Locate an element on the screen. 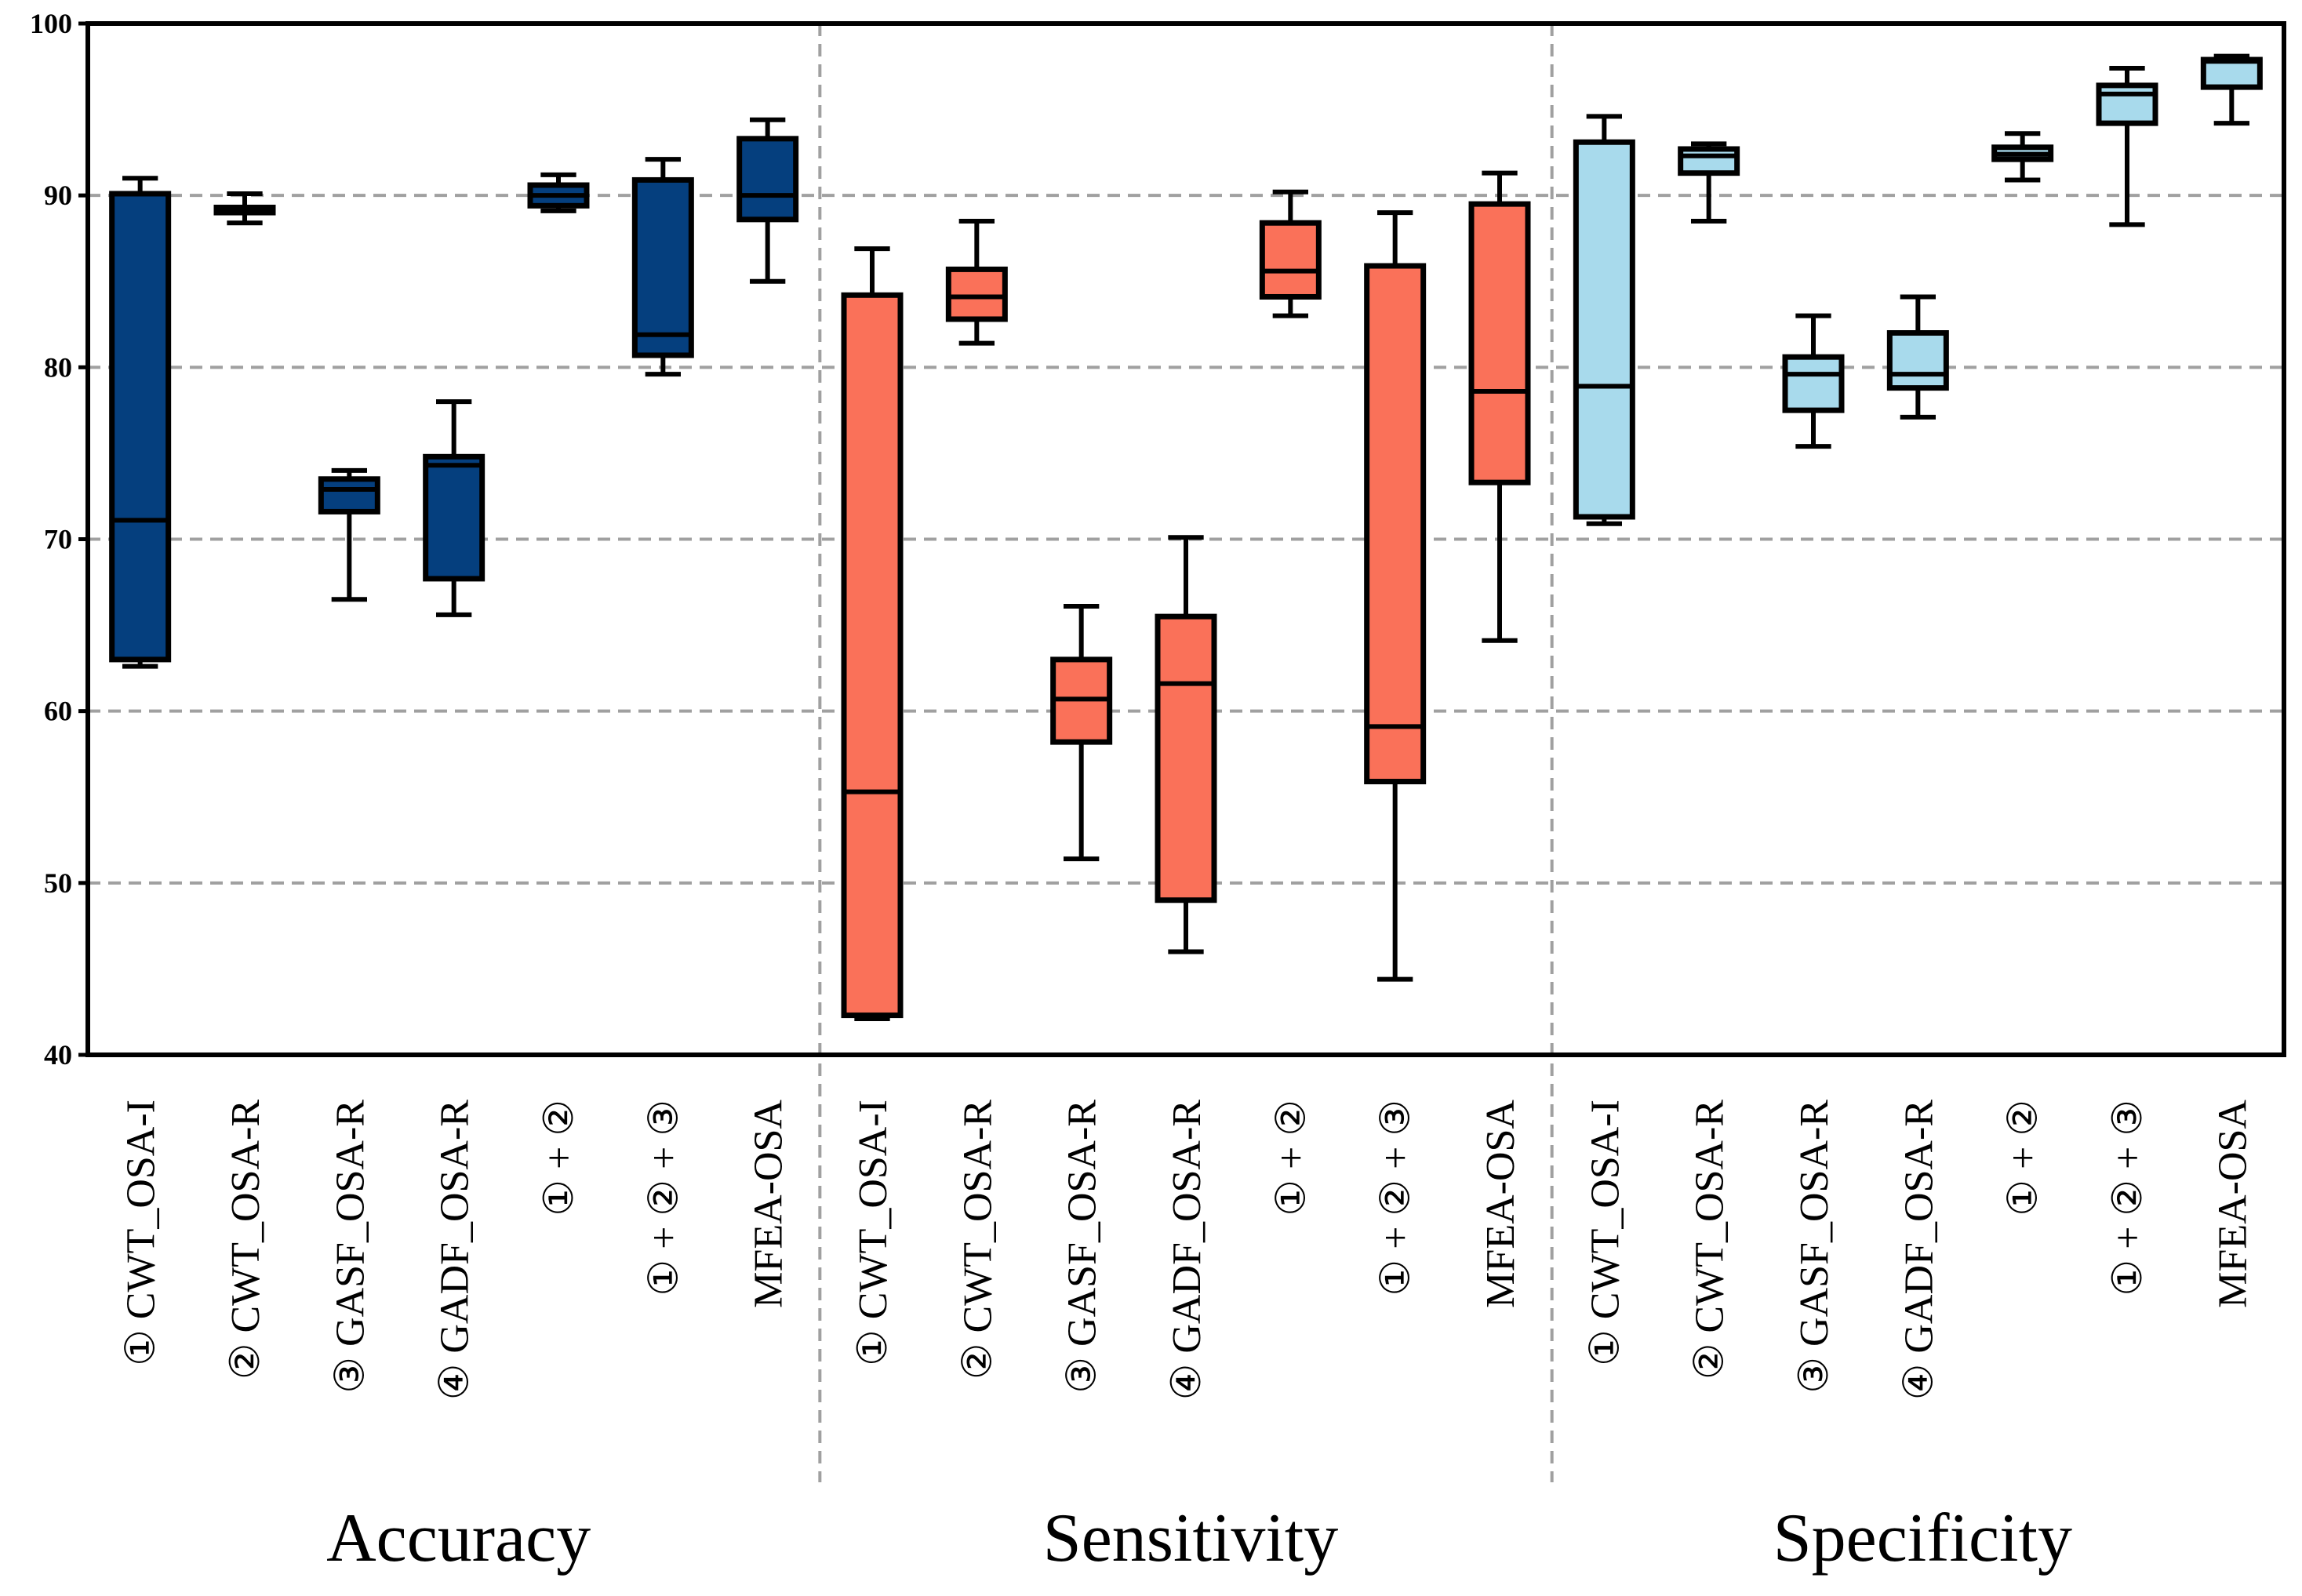 This screenshot has height=1596, width=2302. category-label-specificity-3: ③ GASF_OSA-R is located at coordinates (1814, 1247).